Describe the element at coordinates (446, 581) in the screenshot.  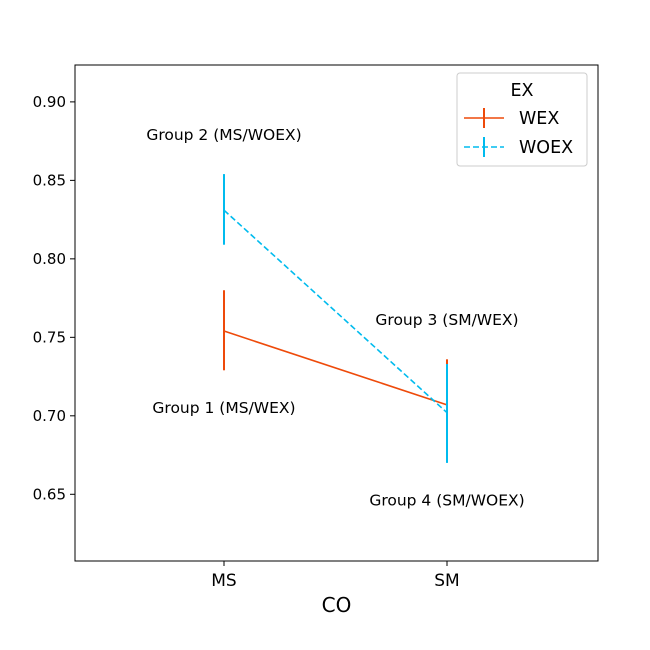
I see `x-tick-label: SM` at that location.